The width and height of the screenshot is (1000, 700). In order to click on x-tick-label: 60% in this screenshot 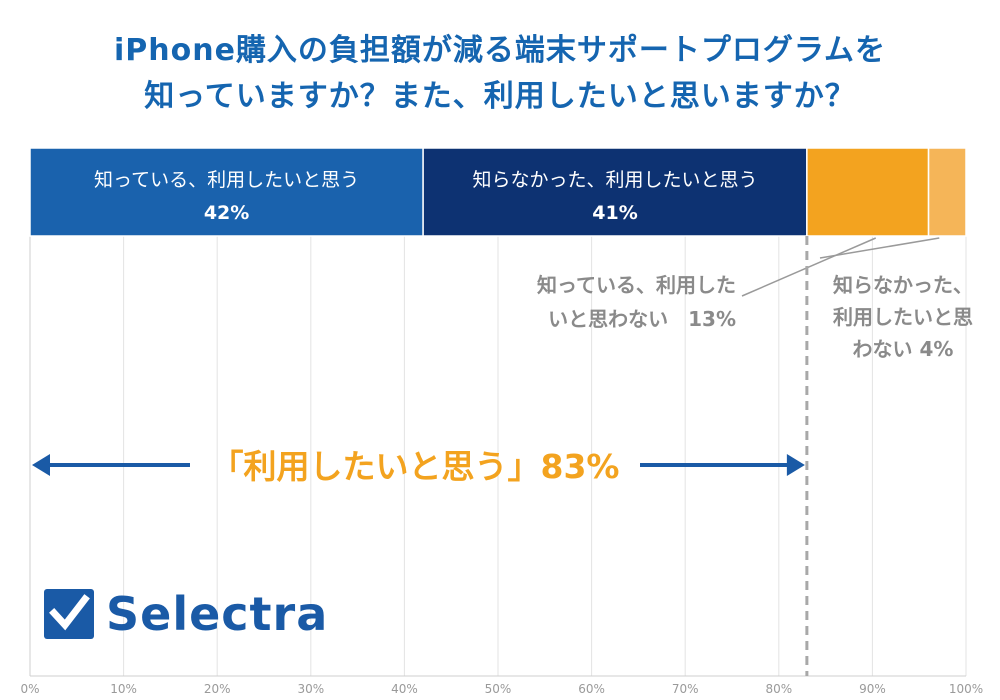, I will do `click(591, 689)`.